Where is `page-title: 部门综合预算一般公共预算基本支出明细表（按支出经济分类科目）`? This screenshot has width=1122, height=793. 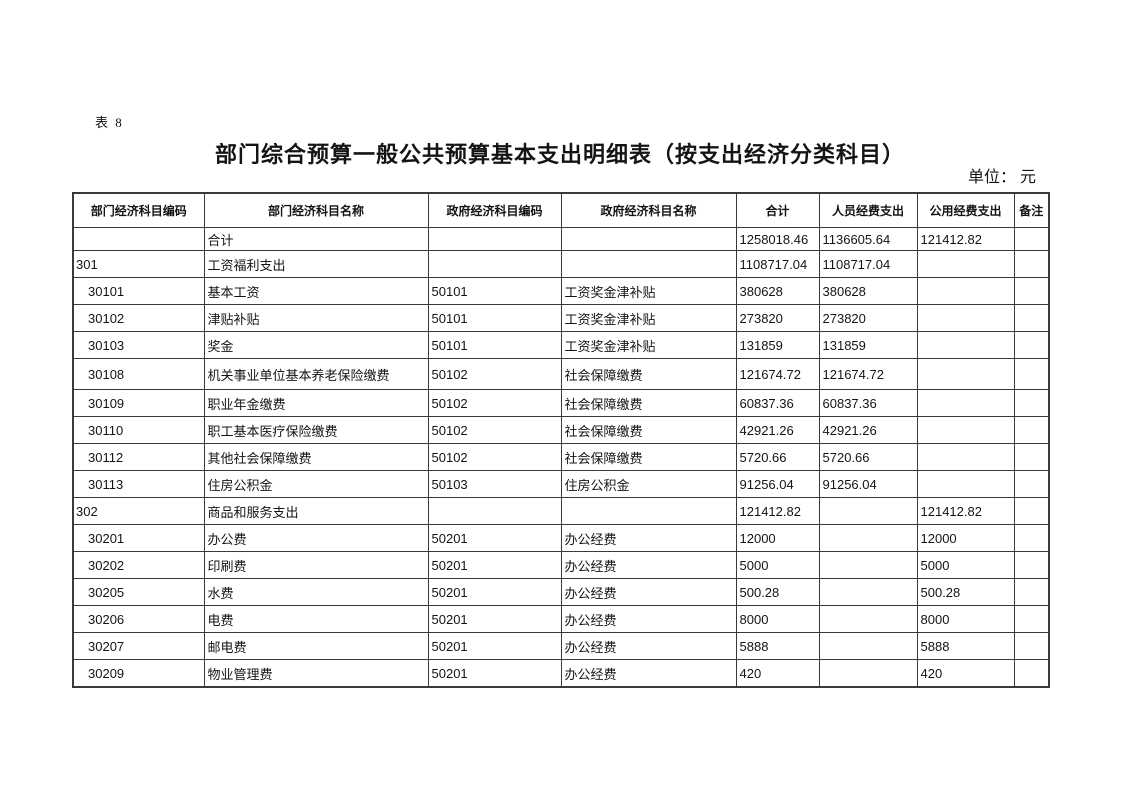 page-title: 部门综合预算一般公共预算基本支出明细表（按支出经济分类科目） is located at coordinates (559, 154).